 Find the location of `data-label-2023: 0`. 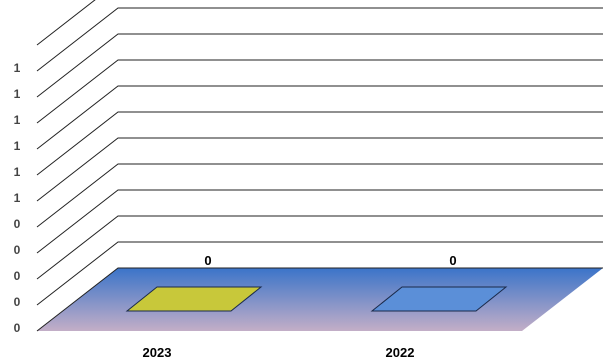

data-label-2023: 0 is located at coordinates (207, 260).